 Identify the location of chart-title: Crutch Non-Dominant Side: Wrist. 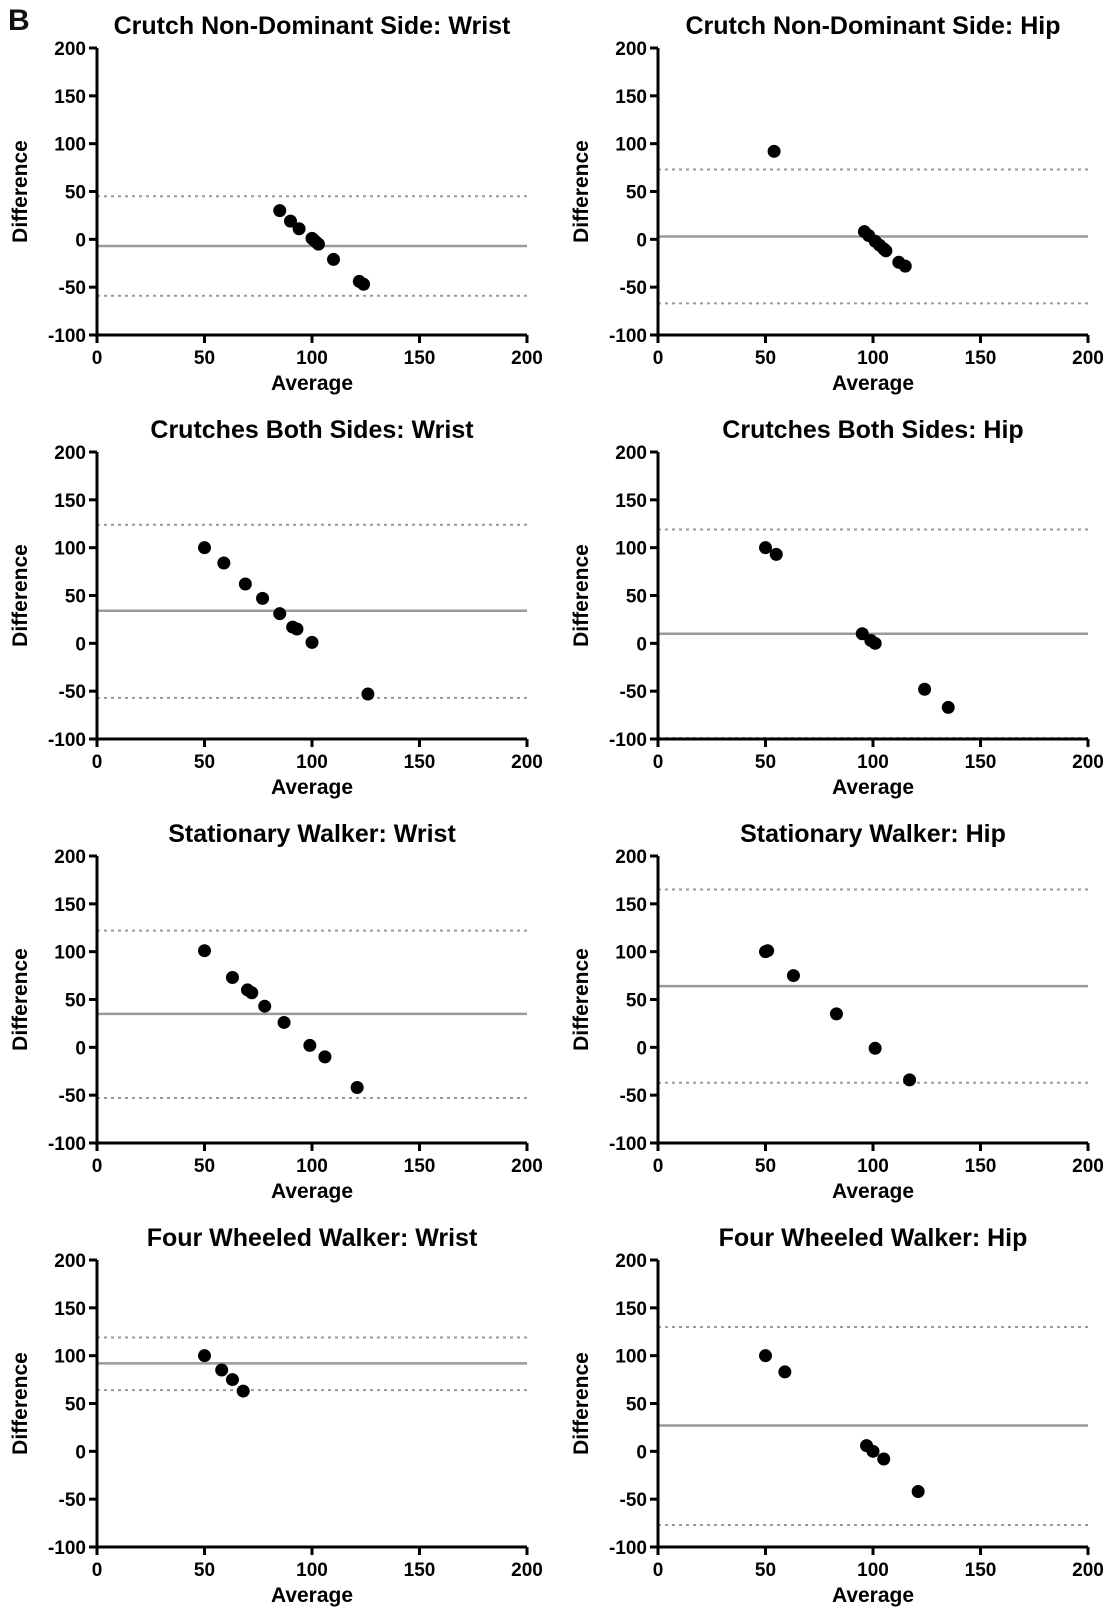
(312, 26).